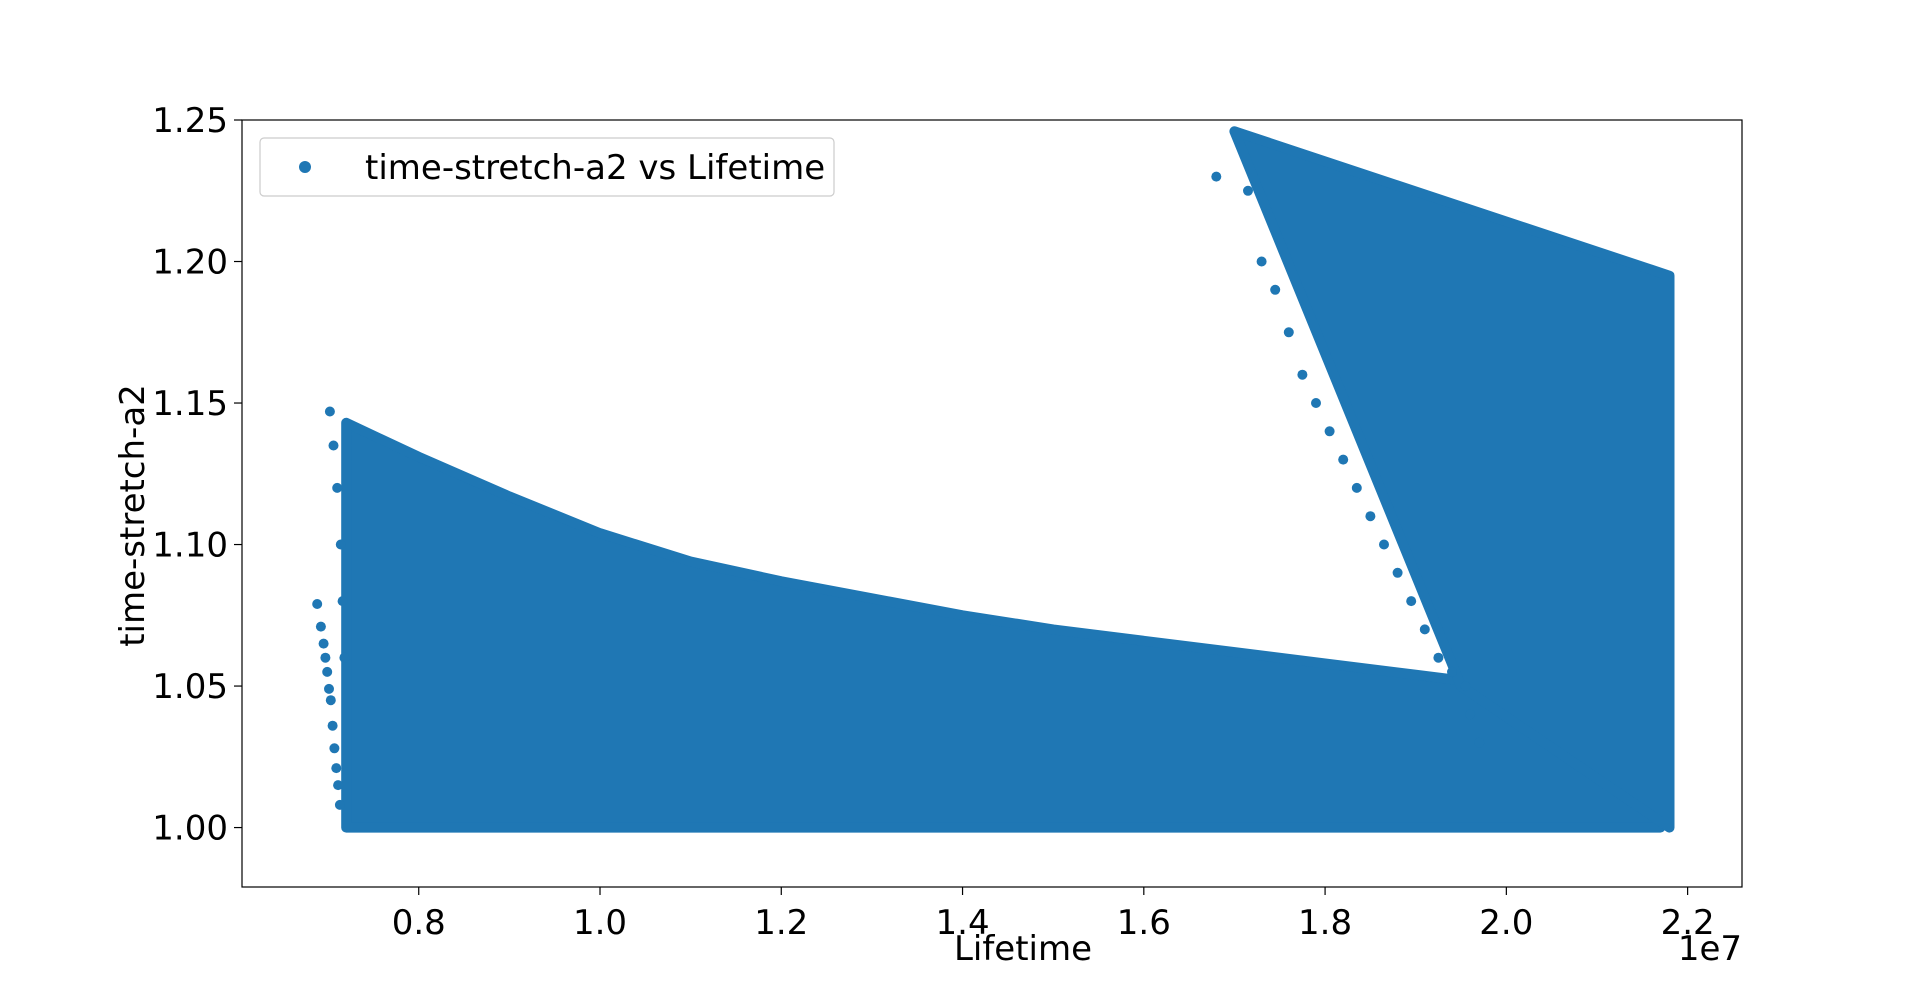  What do you see at coordinates (1023, 949) in the screenshot?
I see `x-axis-label: Lifetime` at bounding box center [1023, 949].